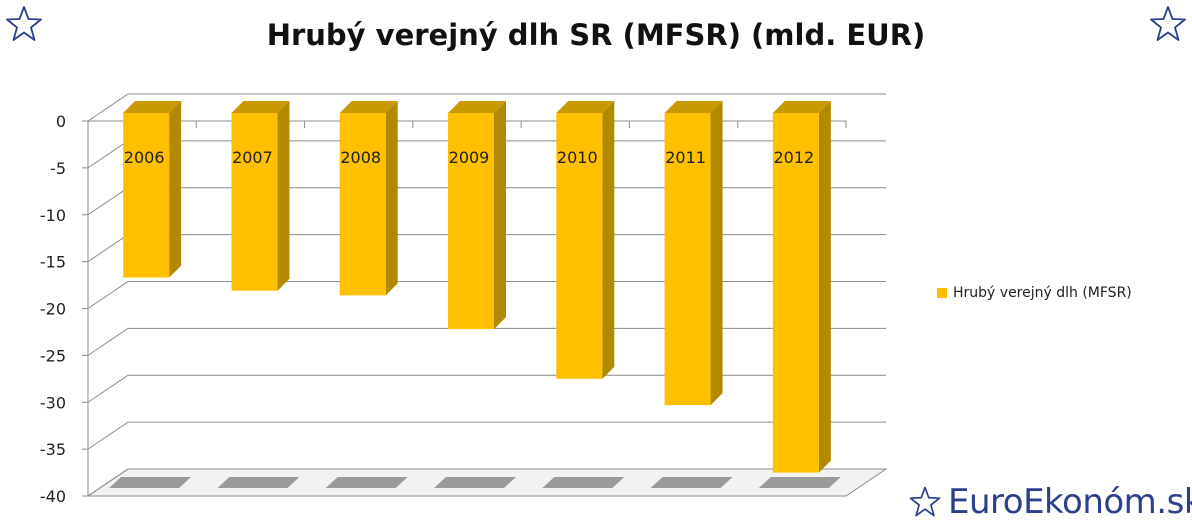 The width and height of the screenshot is (1192, 526). Describe the element at coordinates (1070, 502) in the screenshot. I see `brand-text: EuroEkonóm.sk` at that location.